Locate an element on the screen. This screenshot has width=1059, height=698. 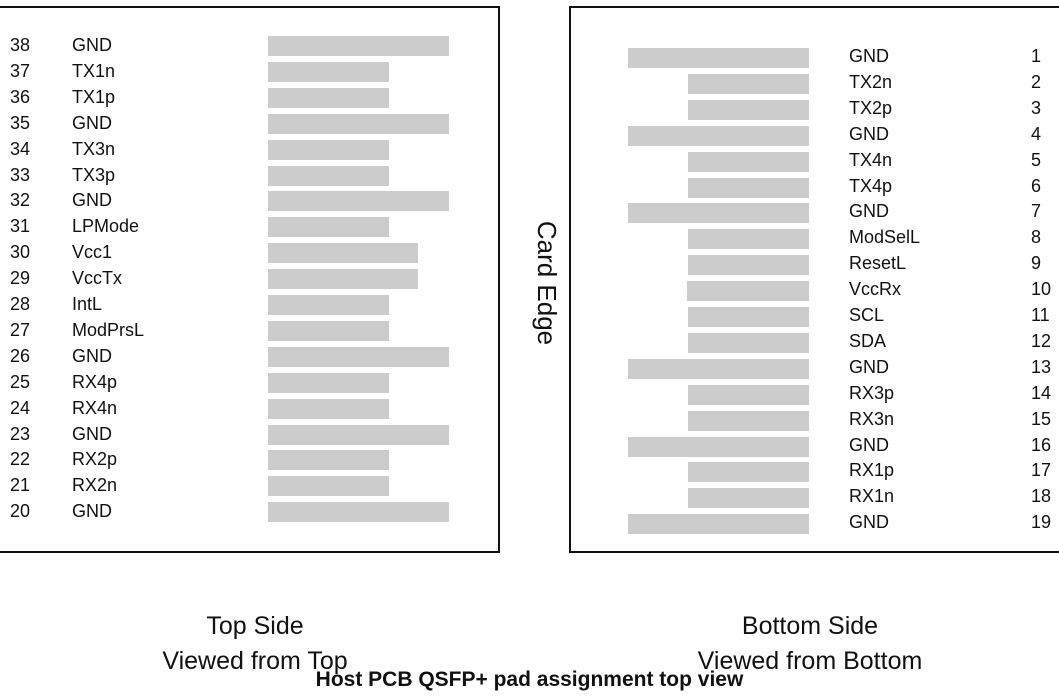
pin-number: 2 is located at coordinates (1036, 81).